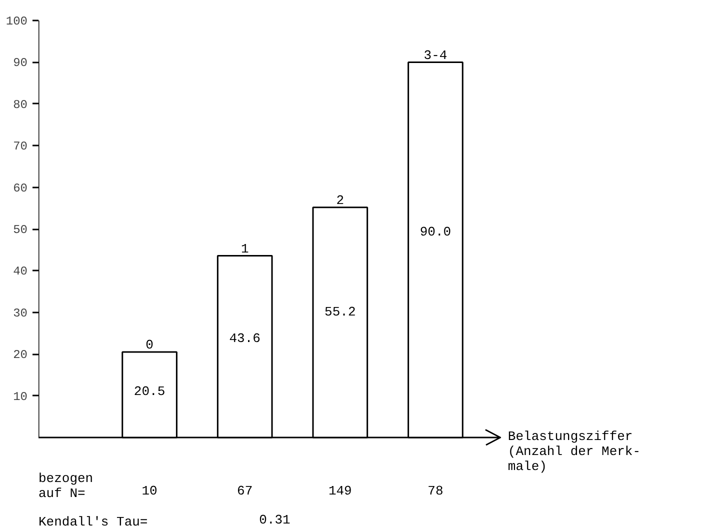 Image resolution: width=719 pixels, height=529 pixels. Describe the element at coordinates (150, 490) in the screenshot. I see `text: 10` at that location.